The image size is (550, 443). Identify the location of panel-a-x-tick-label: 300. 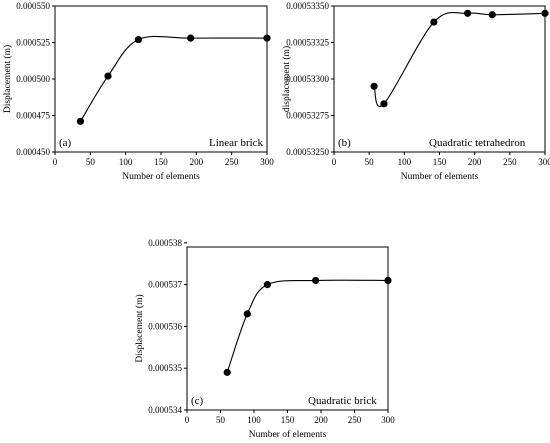
(267, 162).